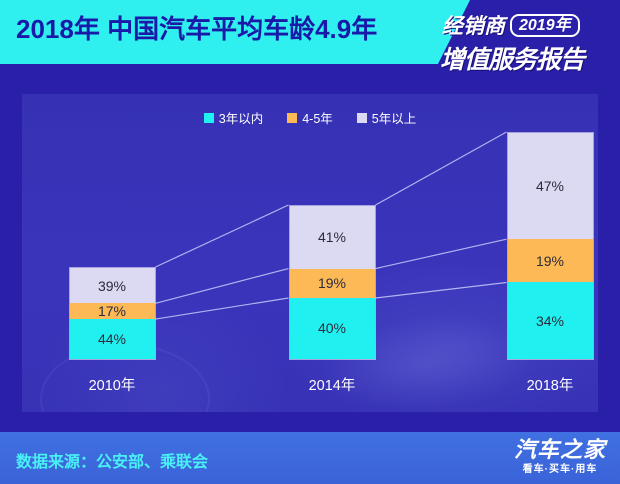  I want to click on badge-subtitle-label: 增值服务报告, so click(512, 60).